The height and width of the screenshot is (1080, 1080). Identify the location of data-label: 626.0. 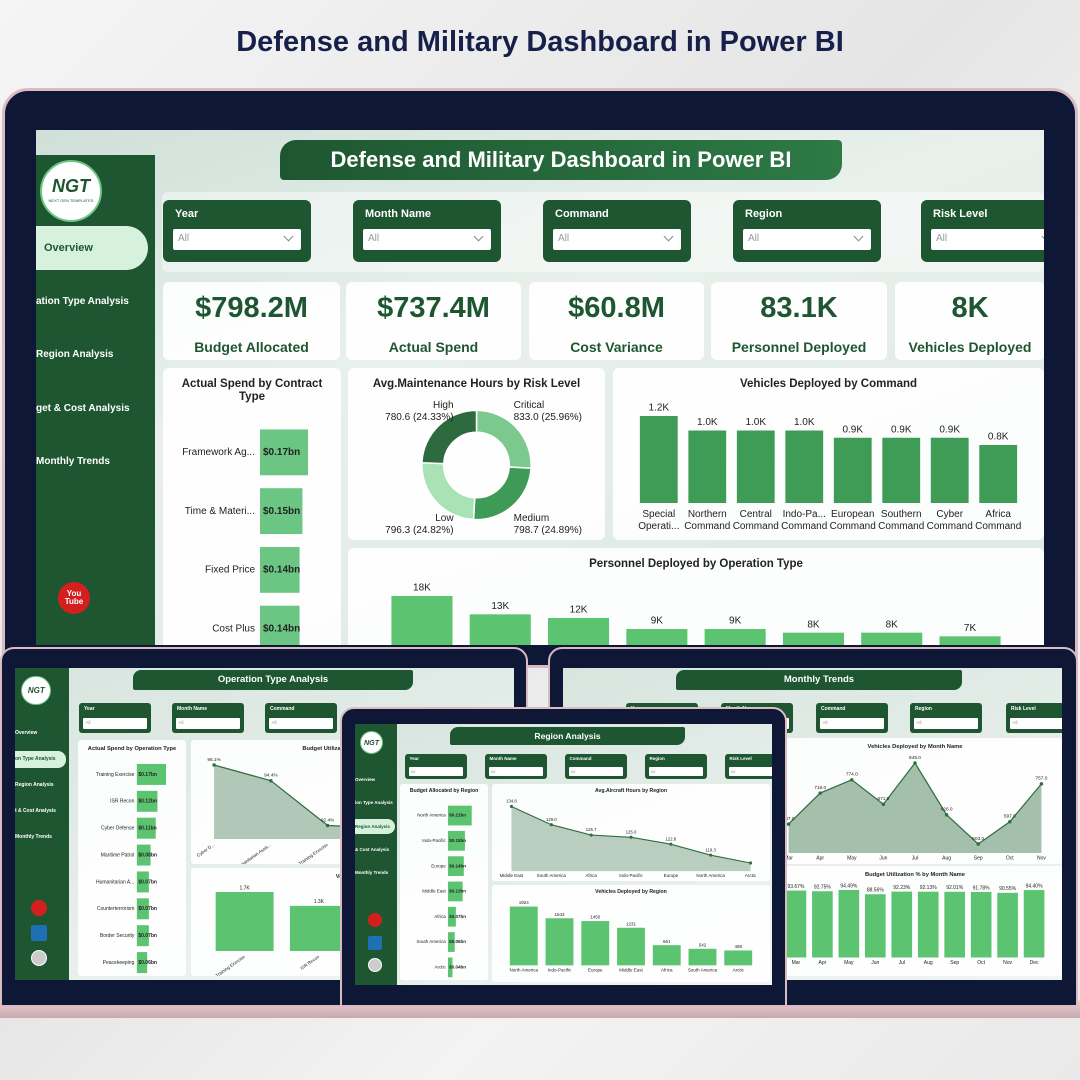
(947, 810).